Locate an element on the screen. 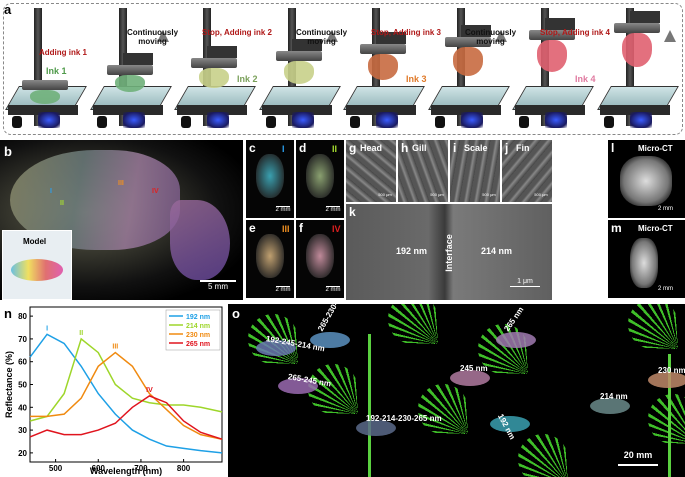 The image size is (685, 477). ink-label: Ink 2 is located at coordinates (247, 79).